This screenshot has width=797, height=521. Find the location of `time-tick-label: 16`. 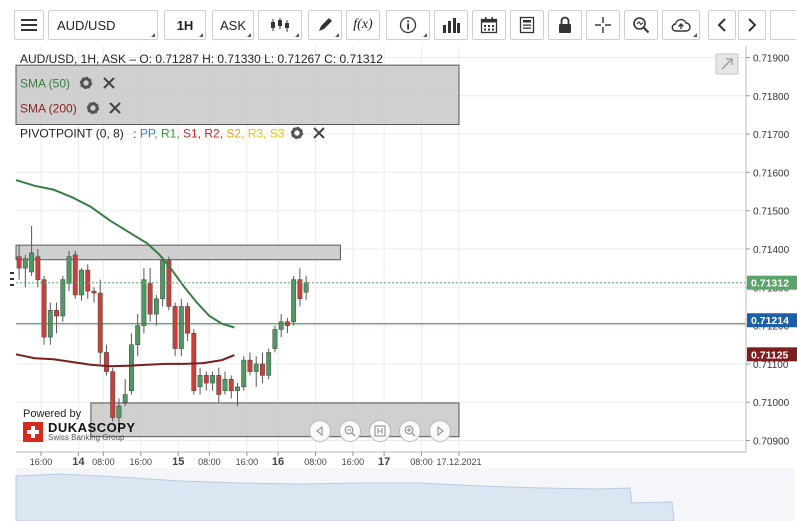

time-tick-label: 16 is located at coordinates (278, 462).